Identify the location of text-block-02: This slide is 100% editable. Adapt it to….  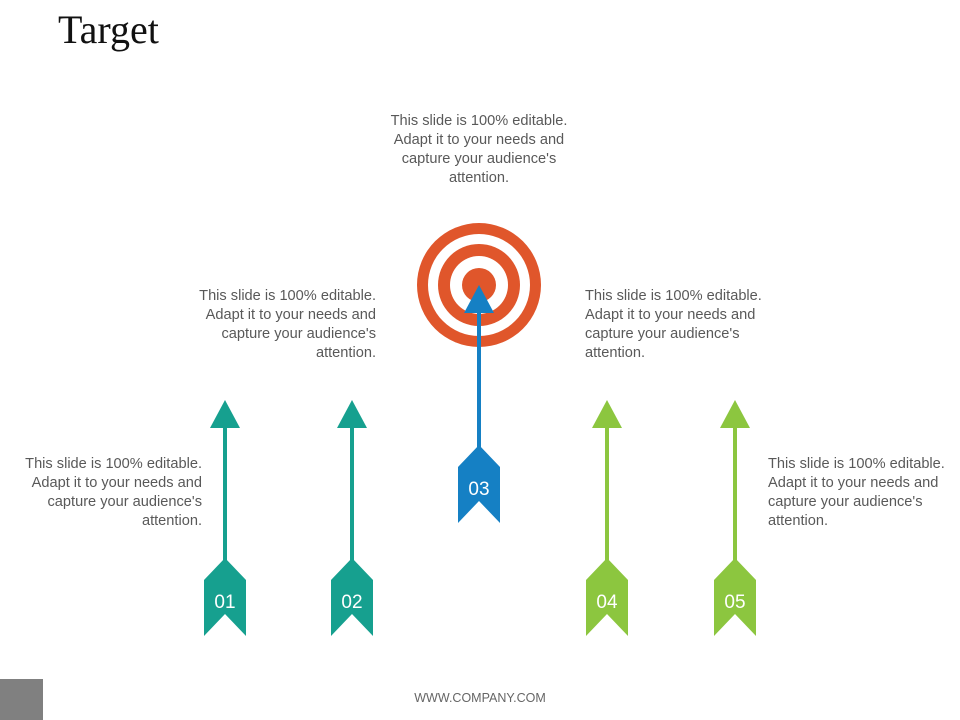
(287, 324).